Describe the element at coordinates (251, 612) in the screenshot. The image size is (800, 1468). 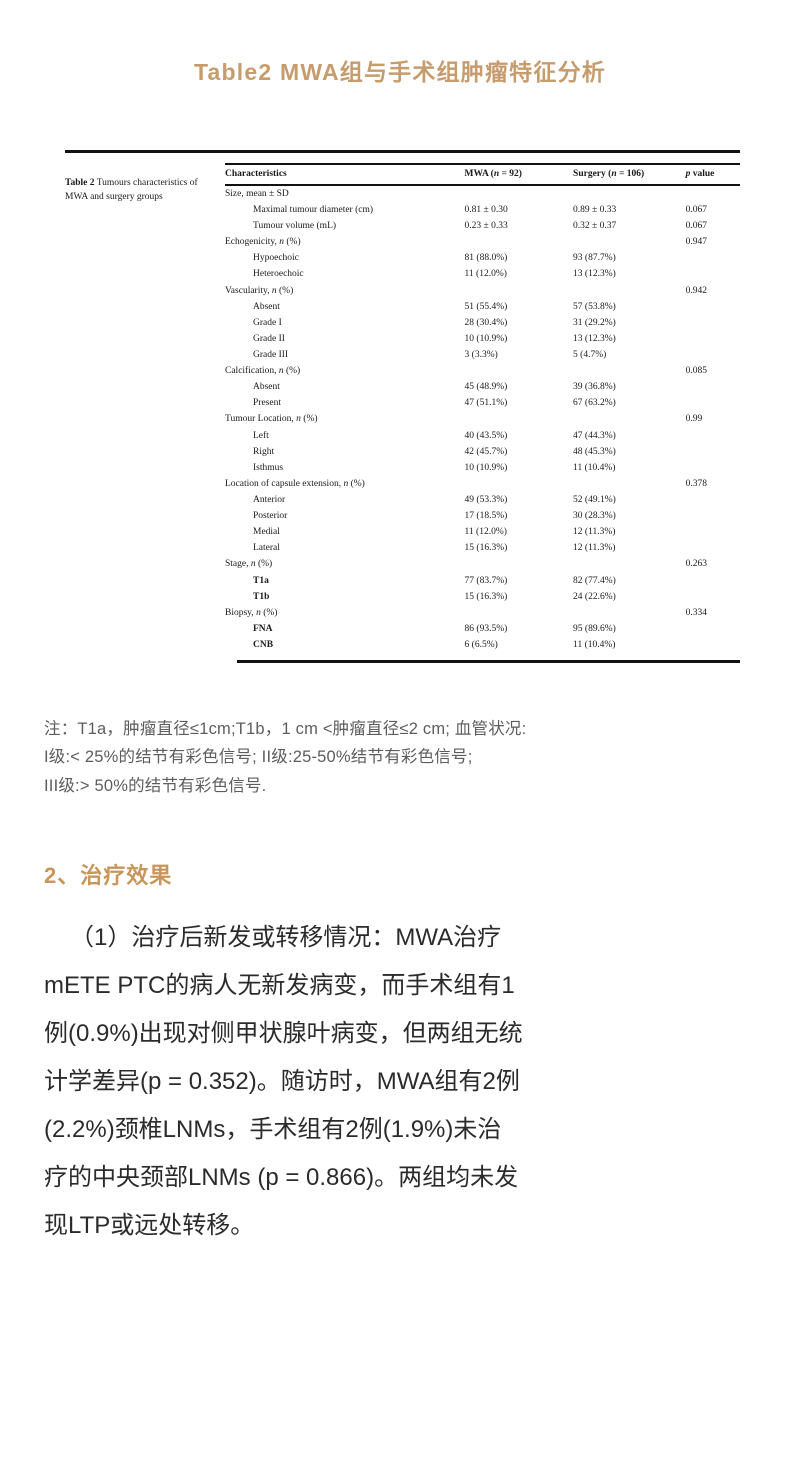
I see `cell-characteristic: Biopsy, n (%)` at that location.